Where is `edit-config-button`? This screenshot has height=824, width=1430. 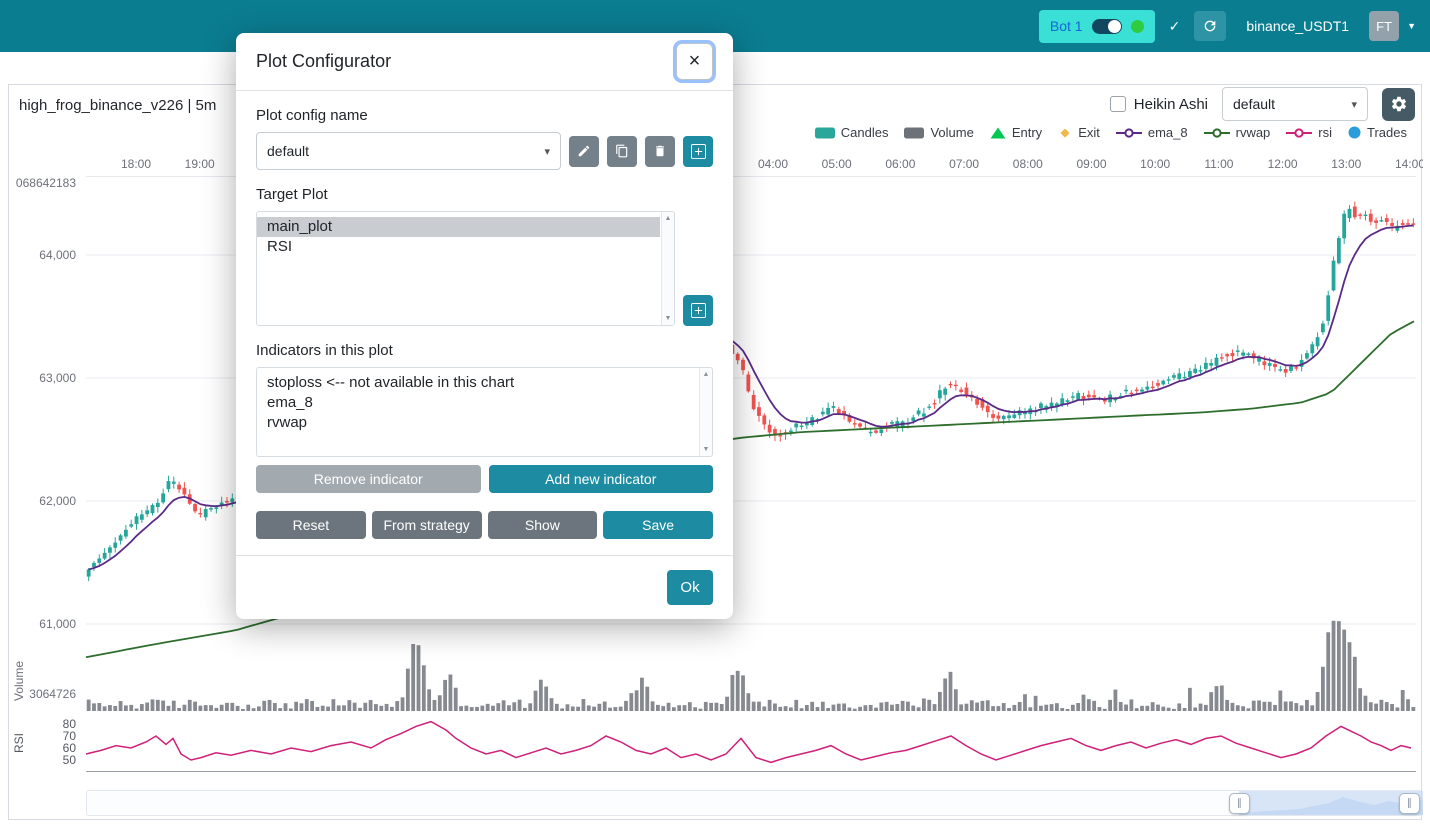 edit-config-button is located at coordinates (584, 151).